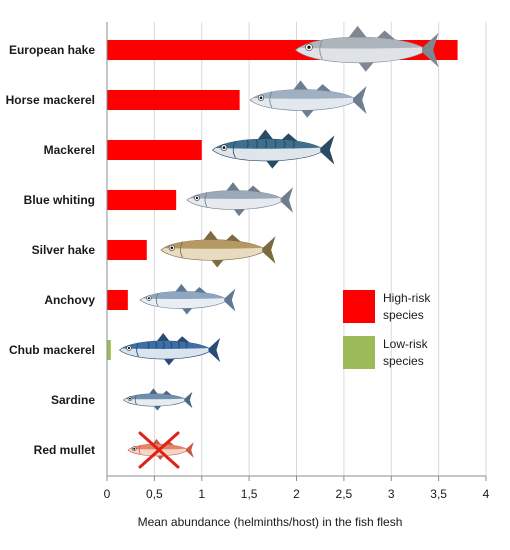 This screenshot has height=550, width=510. I want to click on category-label: Red mullet, so click(64, 450).